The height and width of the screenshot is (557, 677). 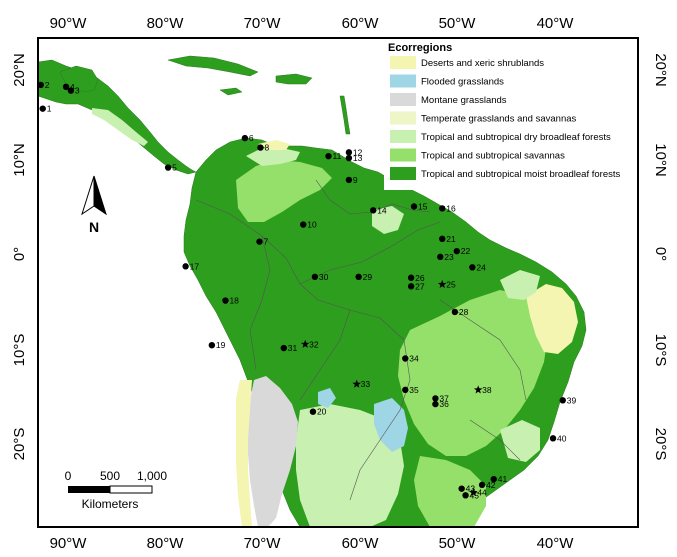 What do you see at coordinates (420, 48) in the screenshot?
I see `legend-title: Ecorregions` at bounding box center [420, 48].